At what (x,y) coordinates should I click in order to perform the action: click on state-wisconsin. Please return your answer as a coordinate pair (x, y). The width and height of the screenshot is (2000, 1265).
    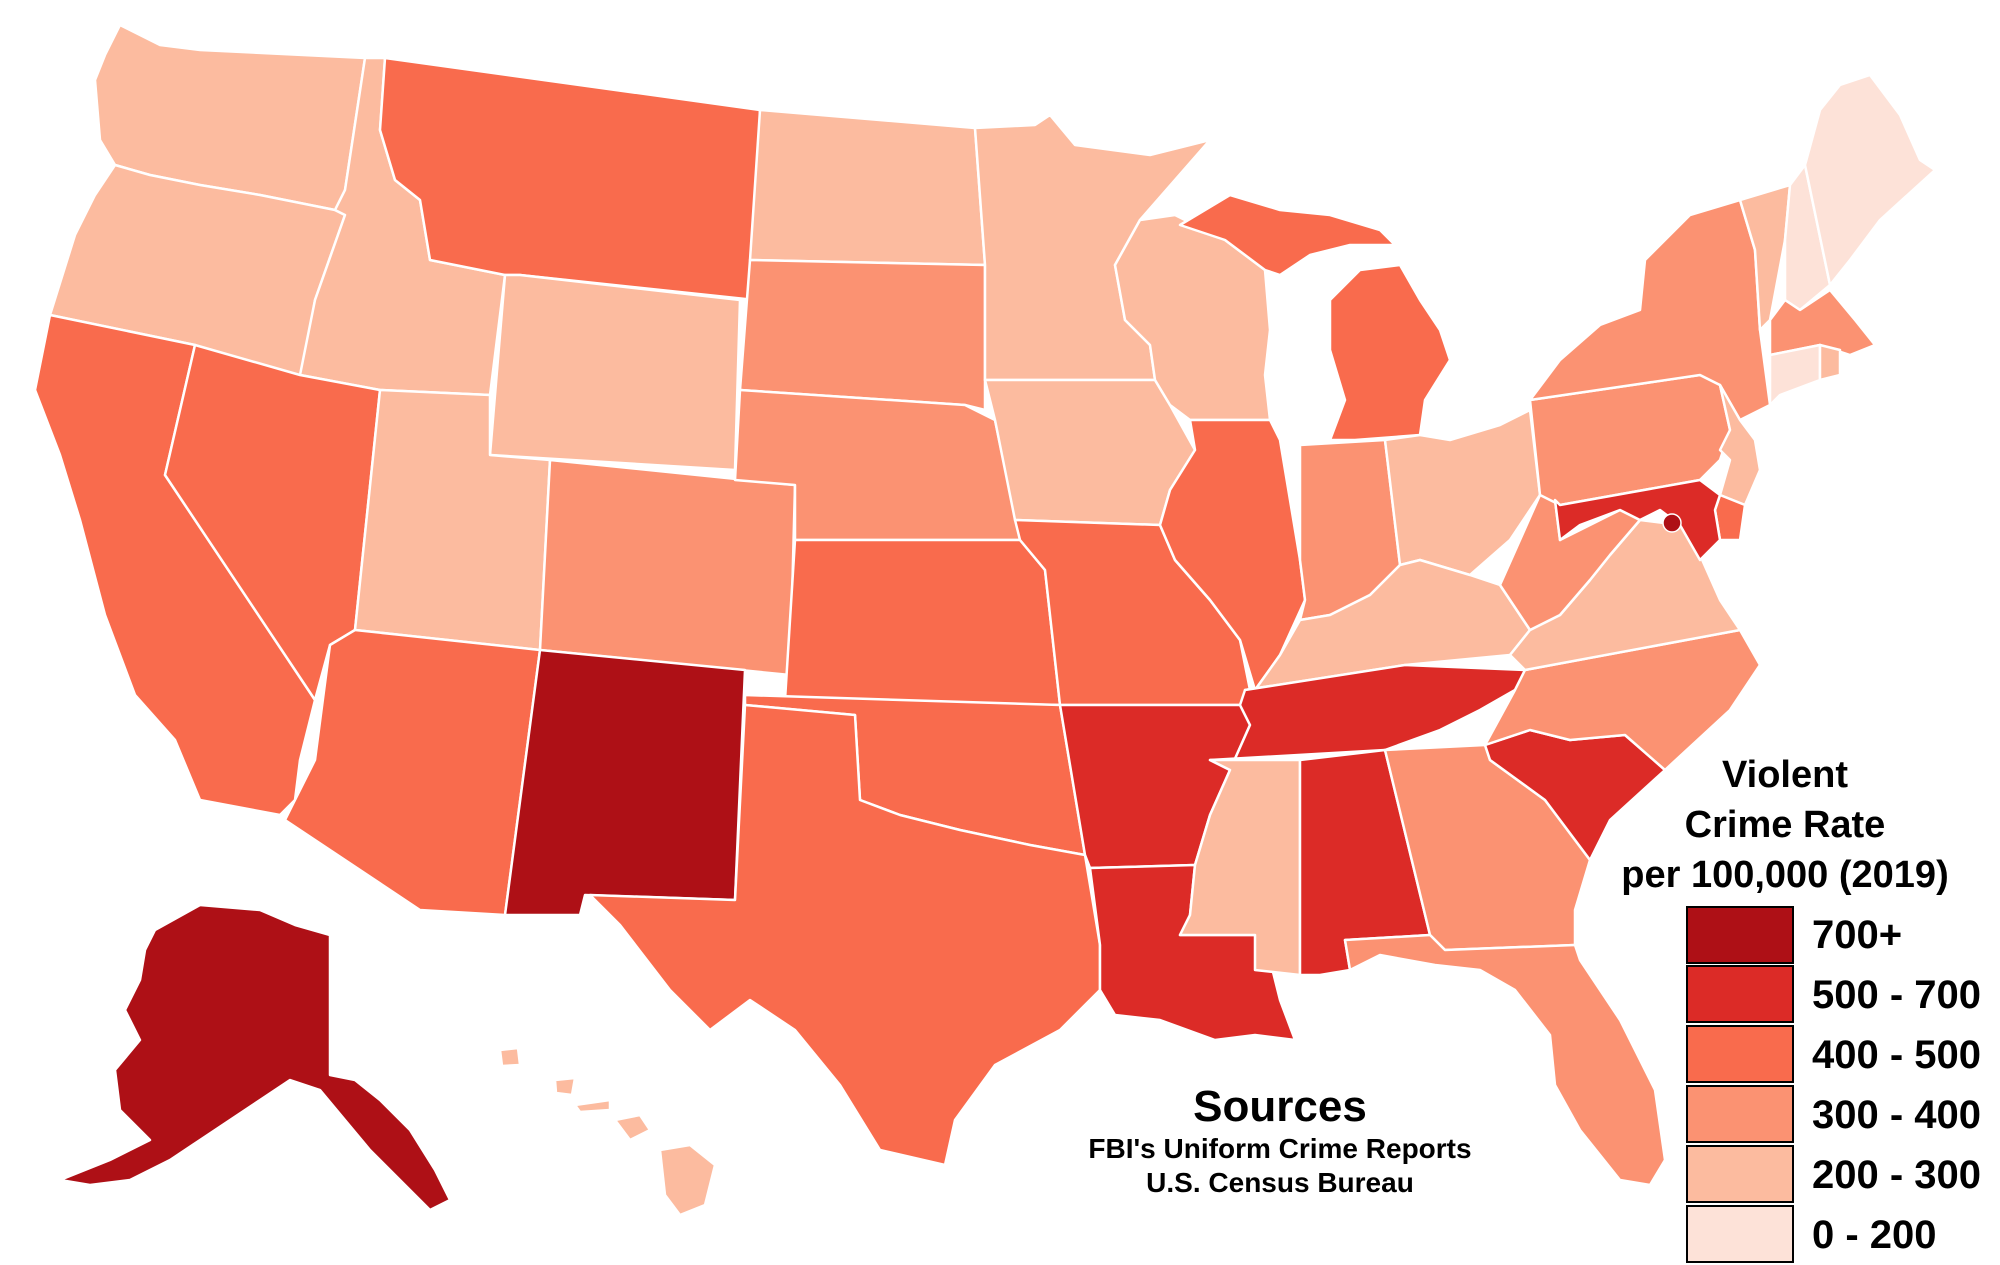
    Looking at the image, I should click on (1192, 317).